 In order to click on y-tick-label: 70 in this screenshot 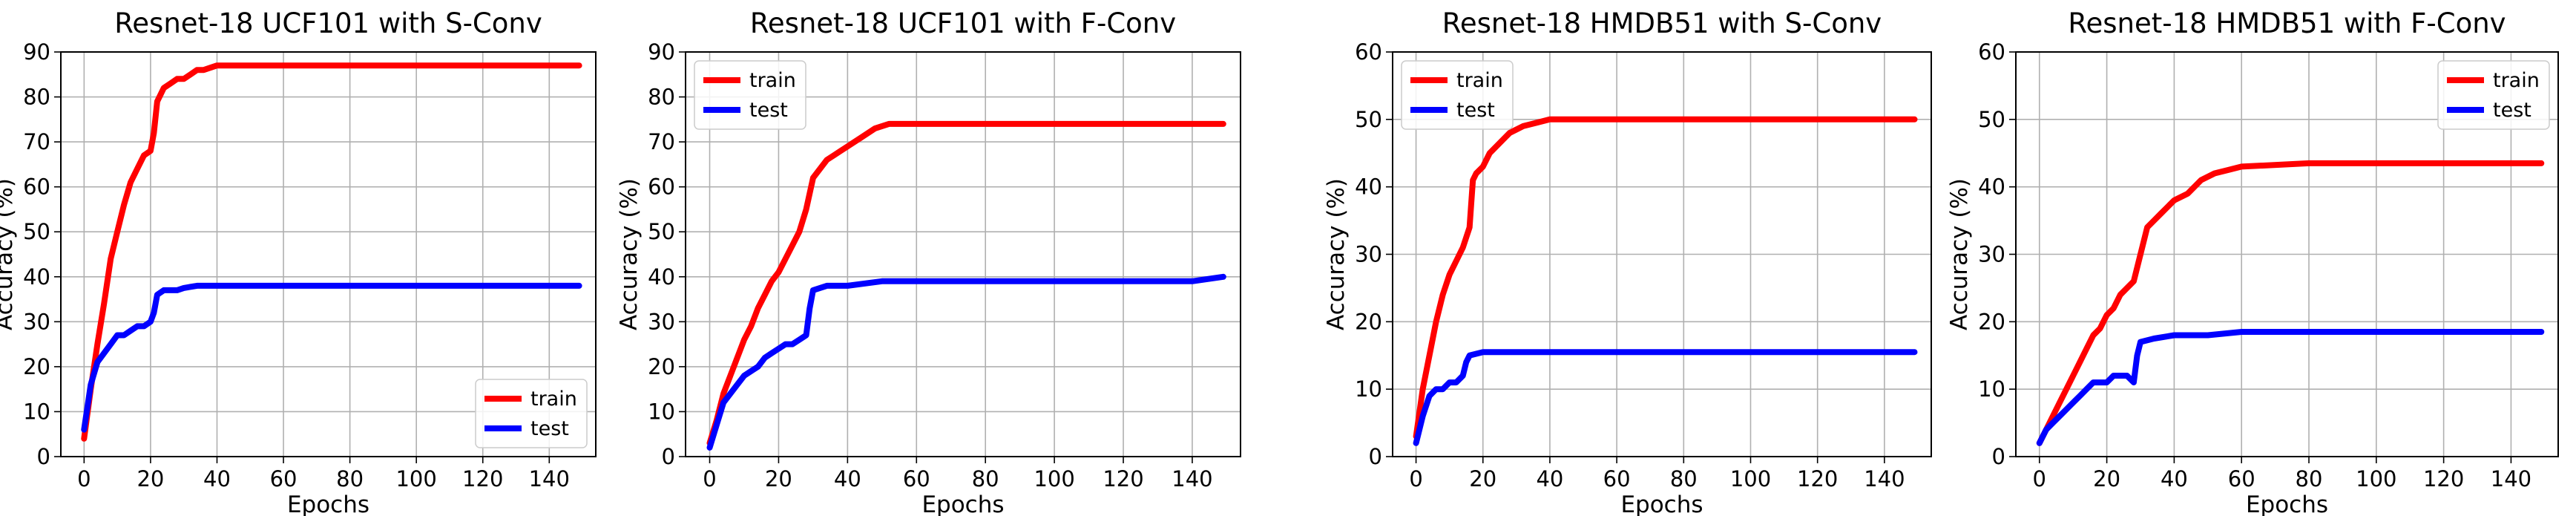, I will do `click(36, 141)`.